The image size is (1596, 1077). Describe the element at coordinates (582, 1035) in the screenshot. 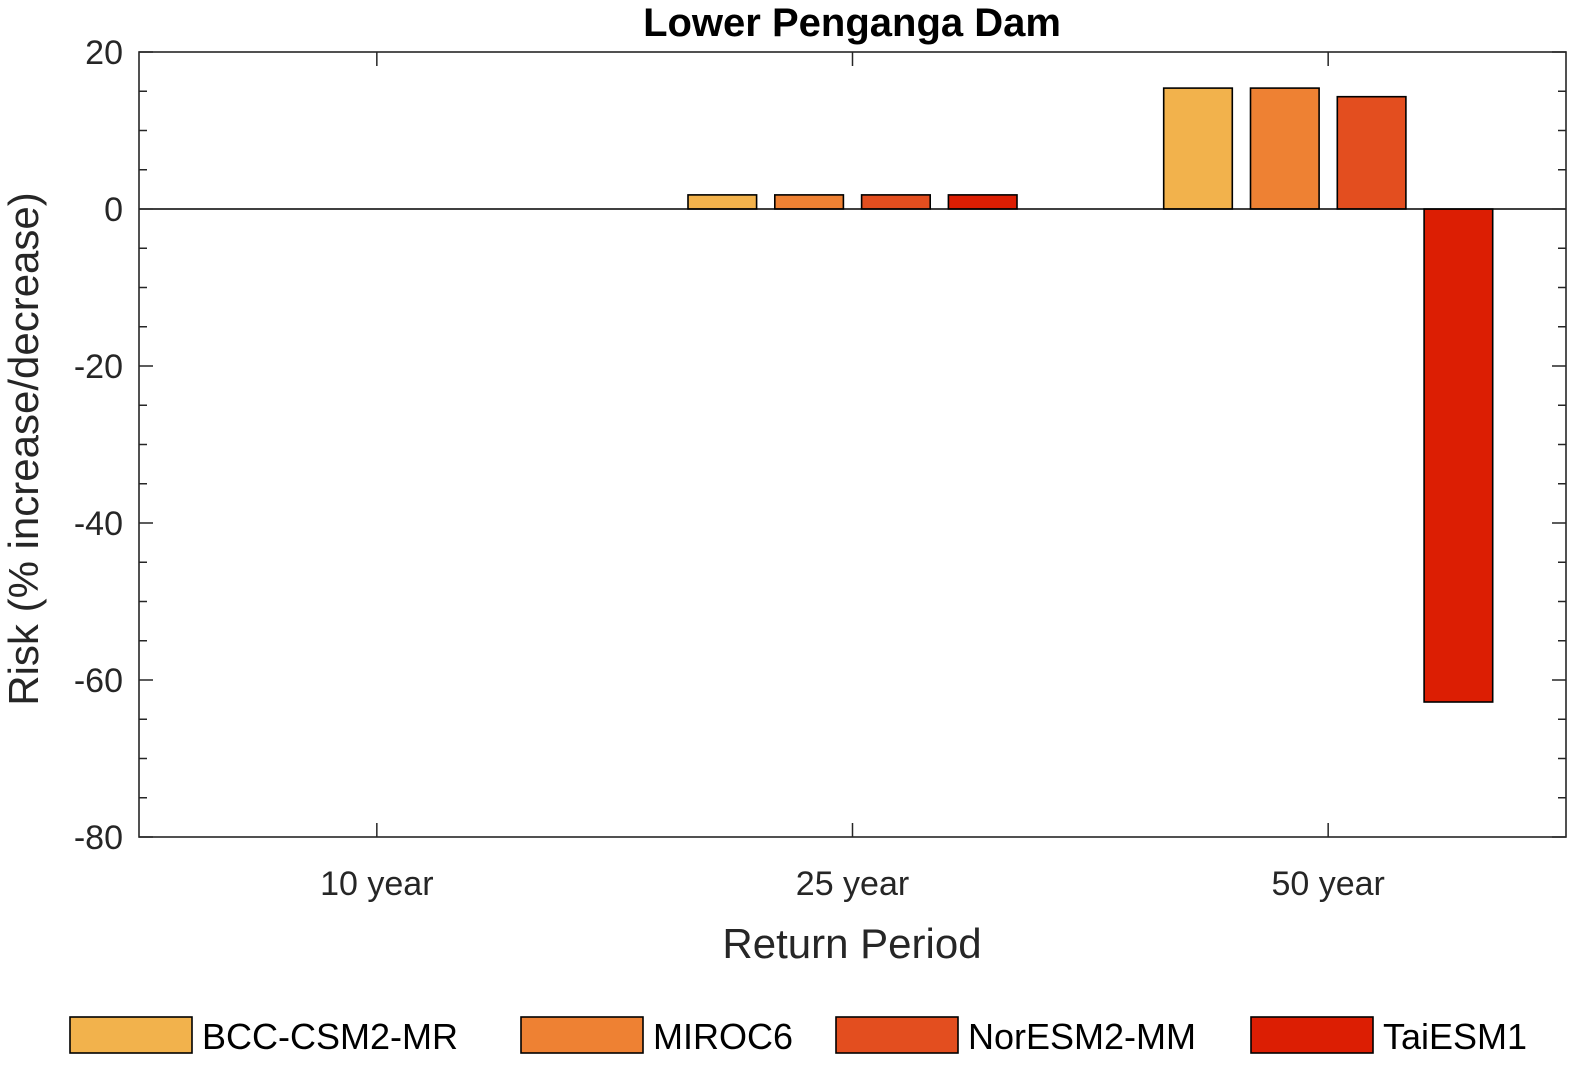

I see `legend-swatch-miroc6` at that location.